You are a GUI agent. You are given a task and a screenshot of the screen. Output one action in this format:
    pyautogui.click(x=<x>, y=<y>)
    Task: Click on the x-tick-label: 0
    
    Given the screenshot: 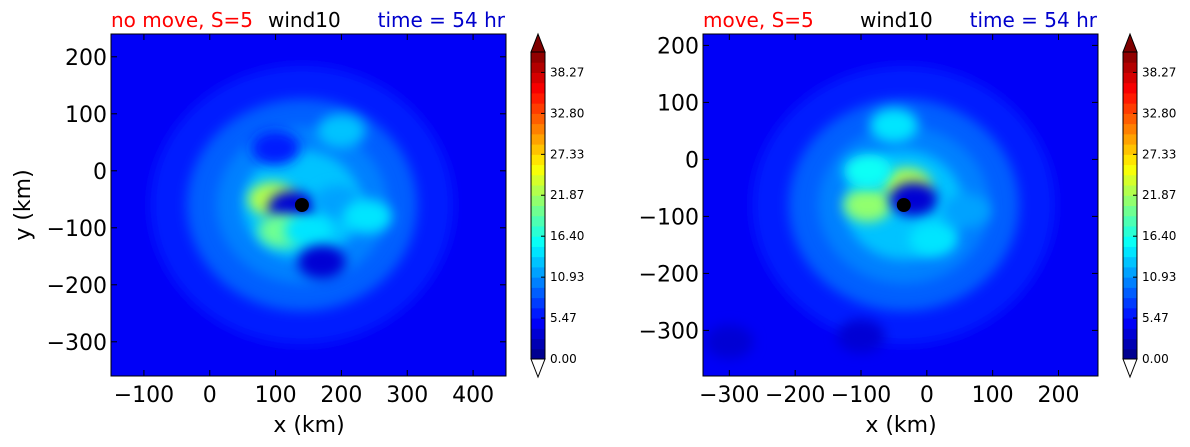 What is the action you would take?
    pyautogui.click(x=210, y=395)
    